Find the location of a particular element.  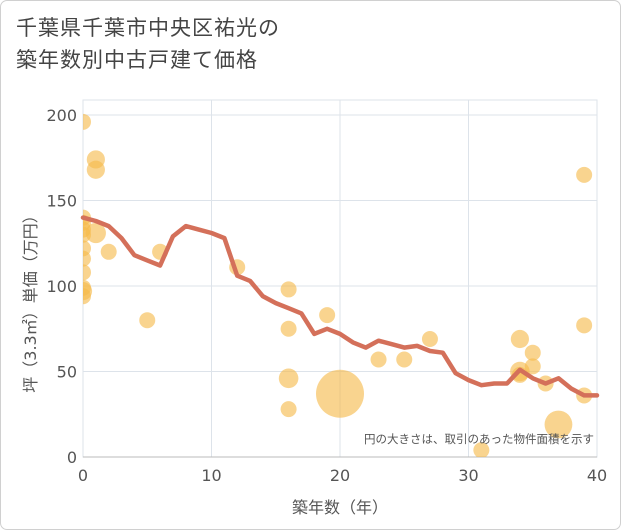

y-tick-label: 100 is located at coordinates (61, 286).